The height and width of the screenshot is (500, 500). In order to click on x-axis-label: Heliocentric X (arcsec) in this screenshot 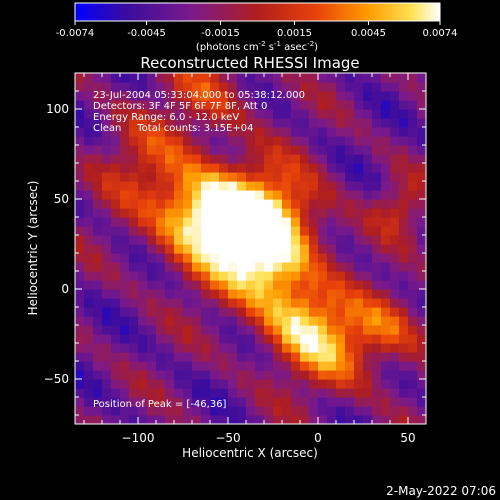, I will do `click(250, 453)`.